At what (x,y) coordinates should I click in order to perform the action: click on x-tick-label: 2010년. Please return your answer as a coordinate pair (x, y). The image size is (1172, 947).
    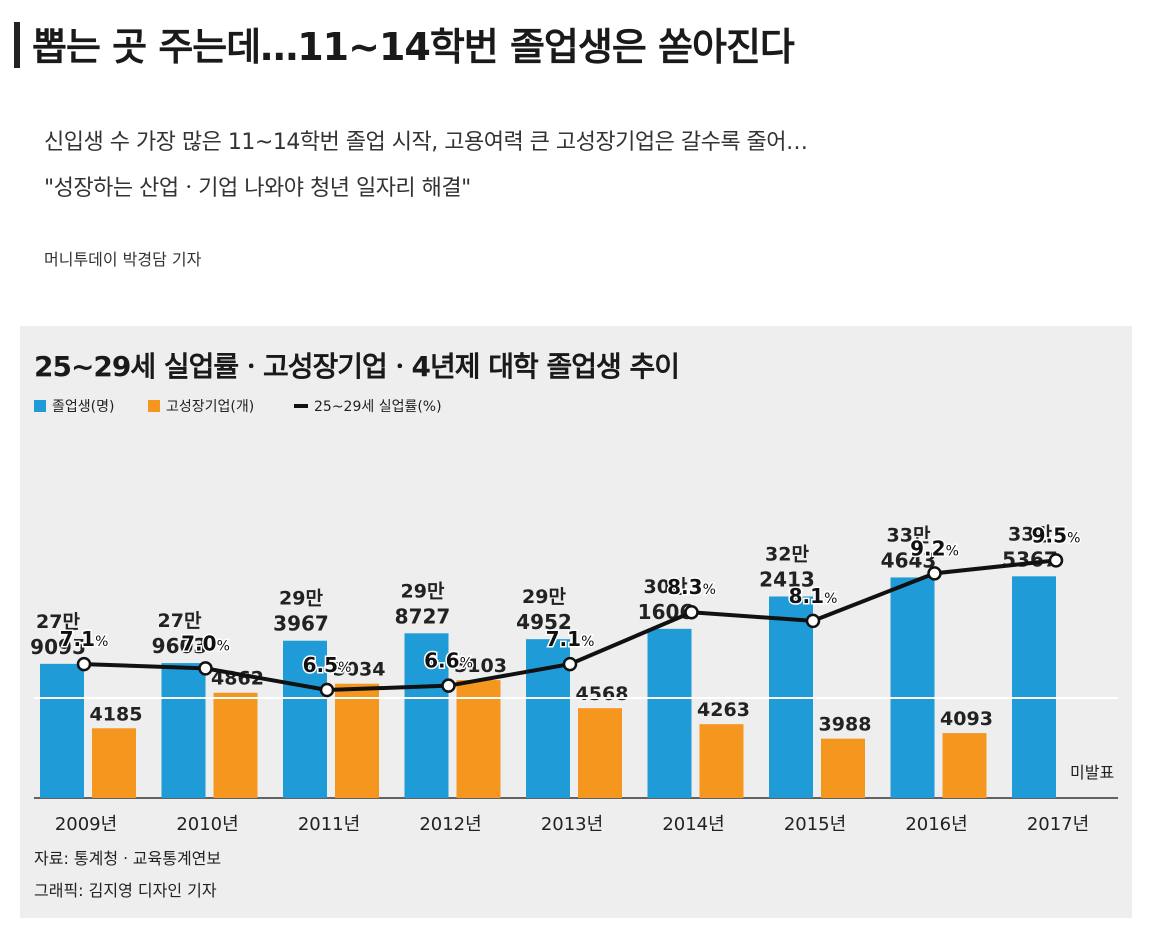
    Looking at the image, I should click on (207, 824).